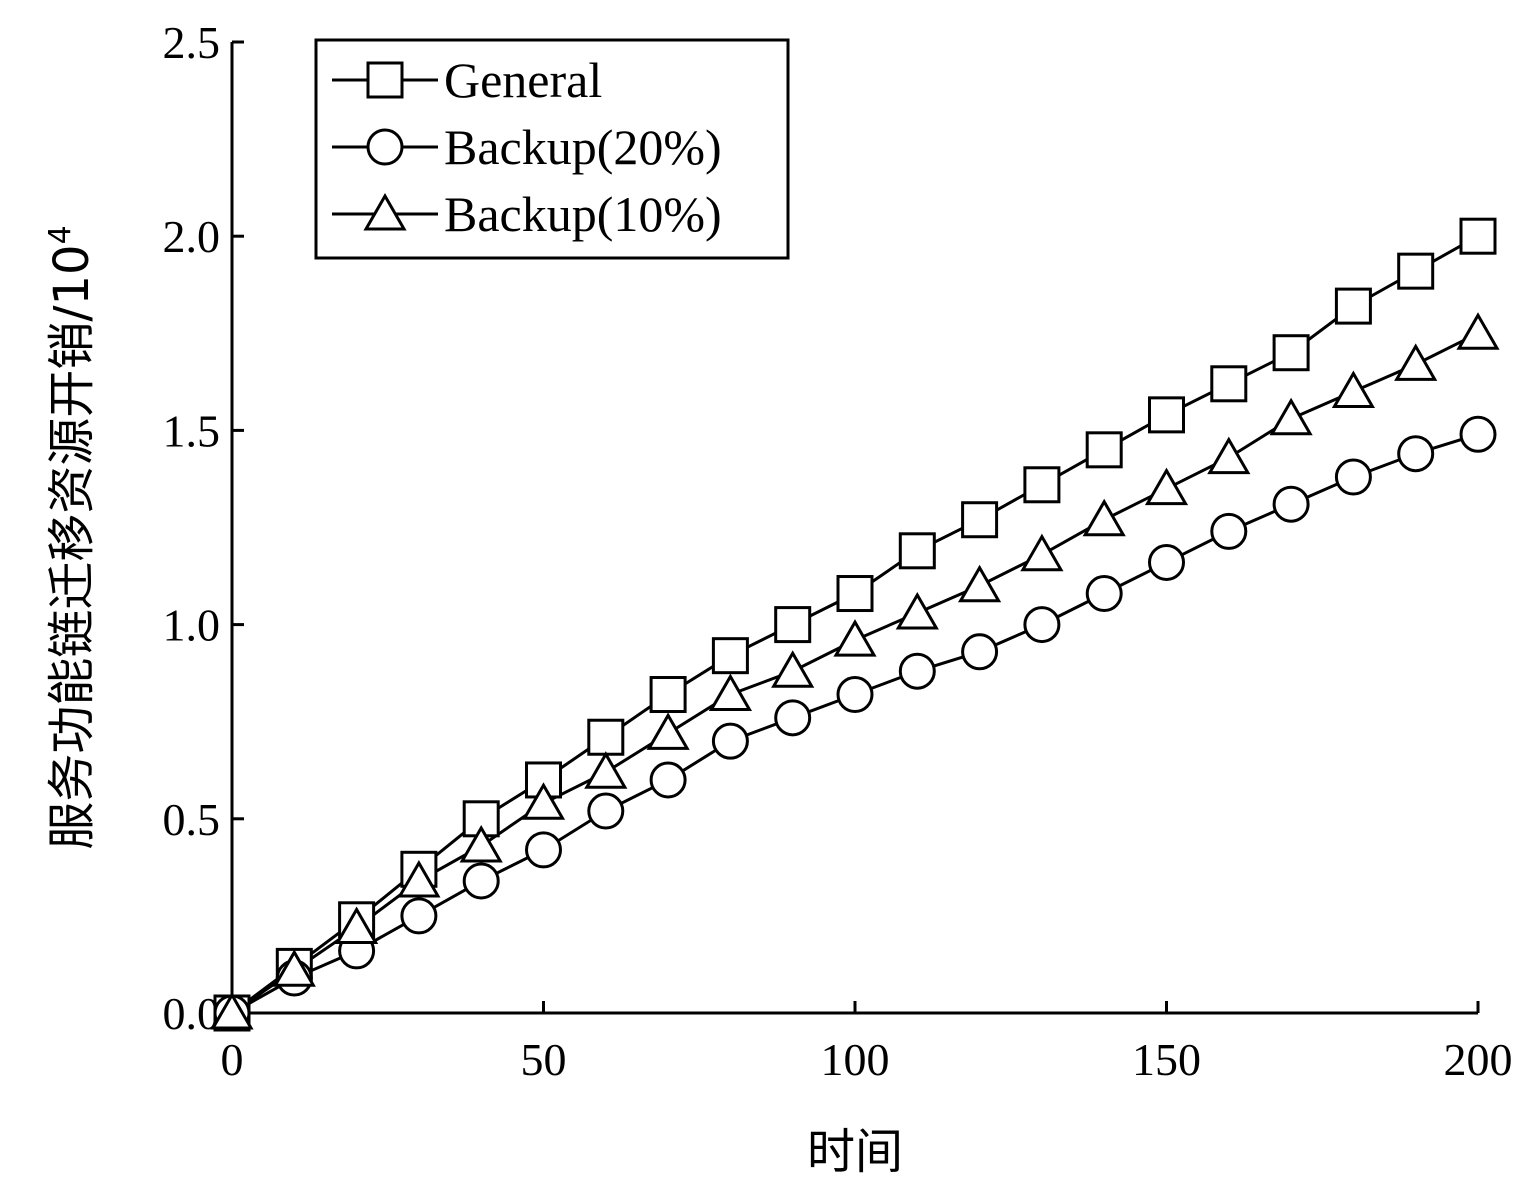 This screenshot has width=1516, height=1186. I want to click on legend: General Backup(20%) Backup(10%), so click(552, 149).